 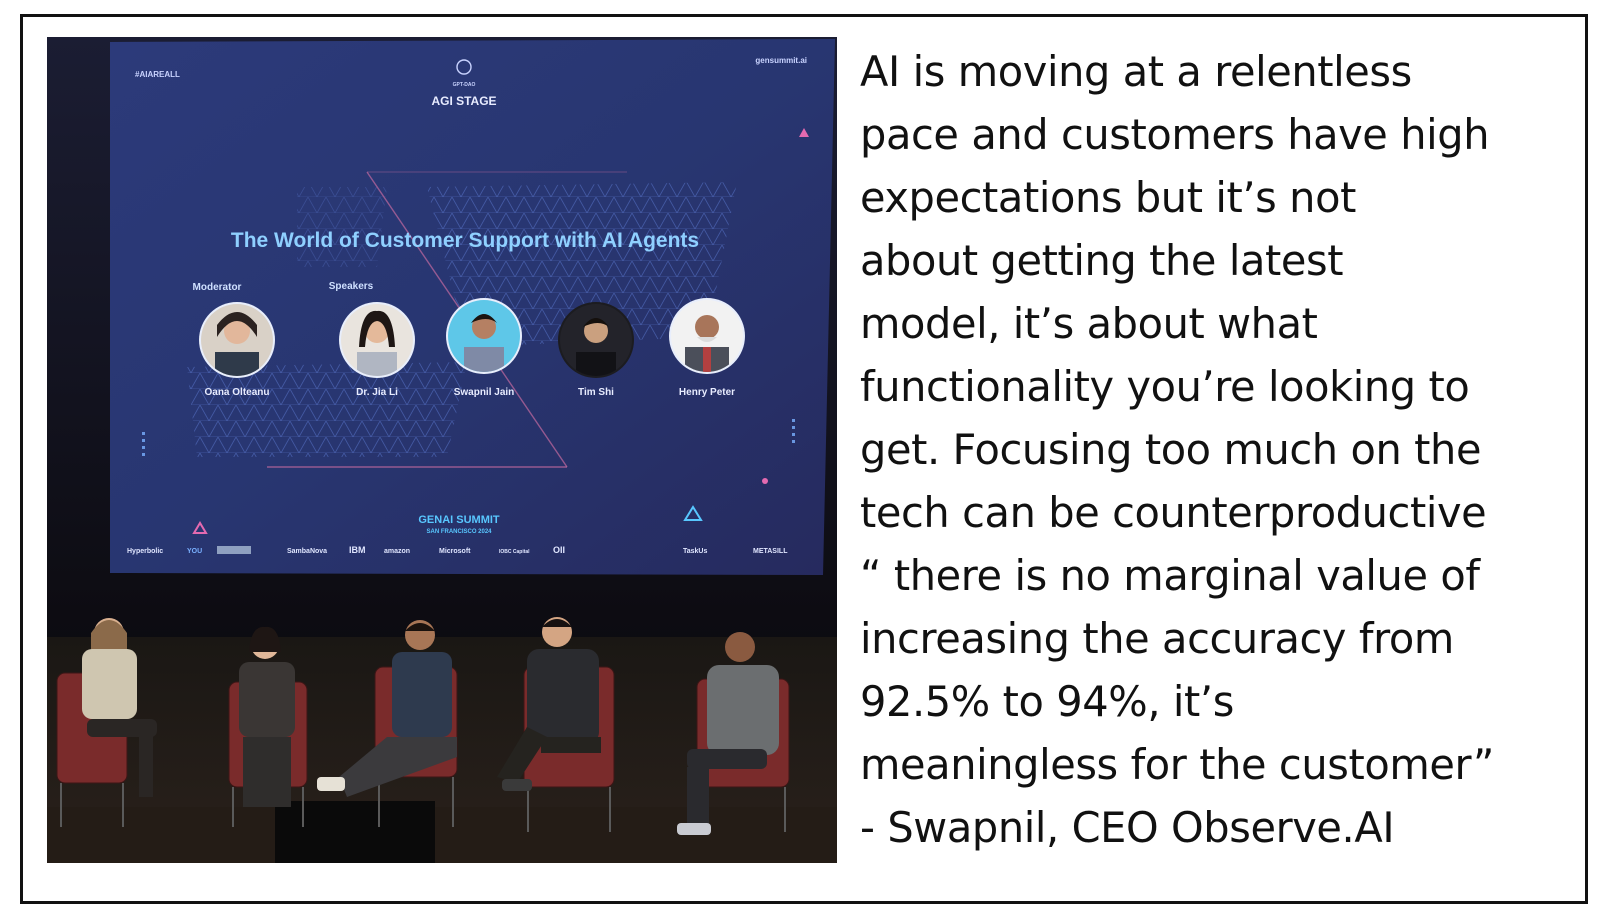 I want to click on screen-moderator-label: Moderator, so click(x=217, y=287).